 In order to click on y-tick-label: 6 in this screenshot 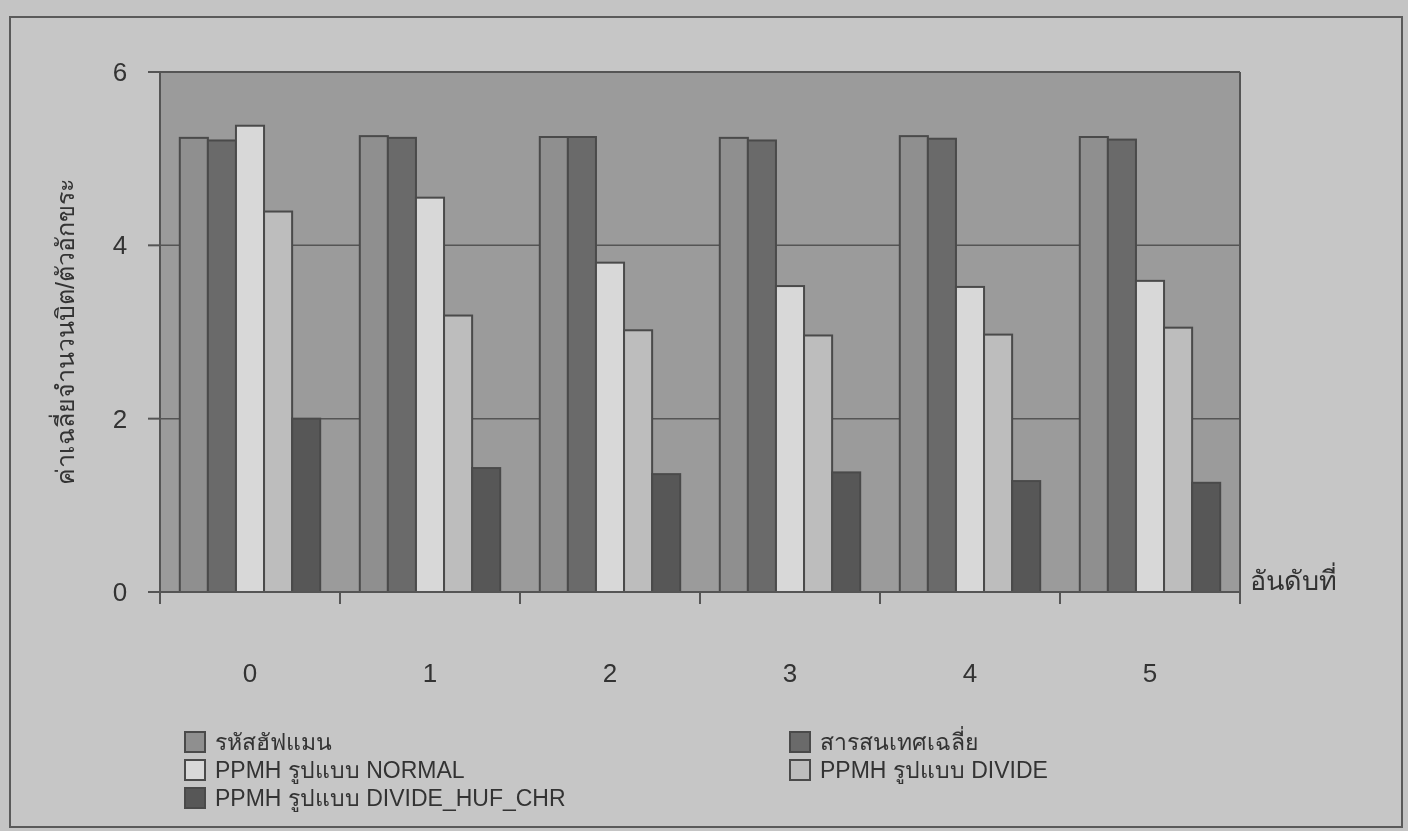, I will do `click(120, 72)`.